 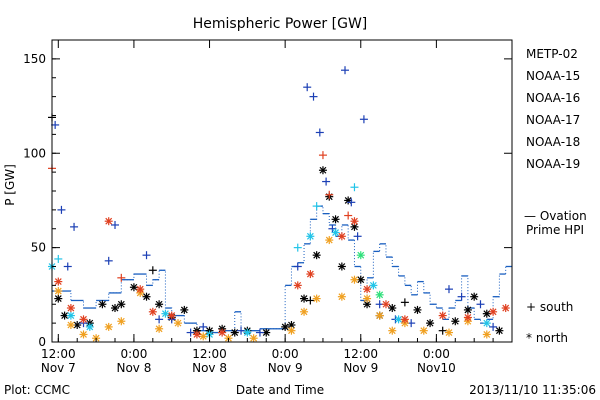 What do you see at coordinates (34, 59) in the screenshot?
I see `y-tick-label: 150` at bounding box center [34, 59].